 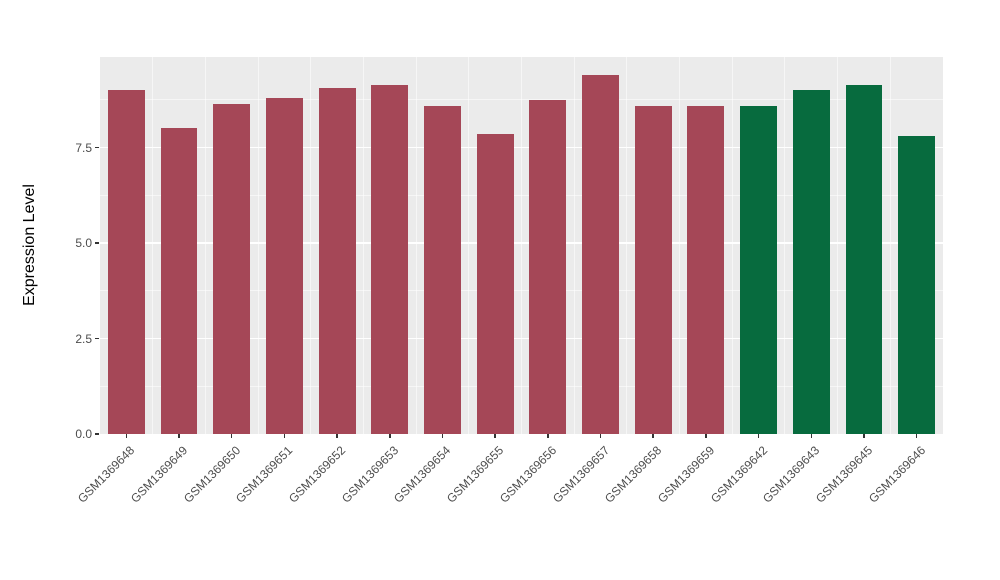 What do you see at coordinates (83, 434) in the screenshot?
I see `y-tick-label: 0.0` at bounding box center [83, 434].